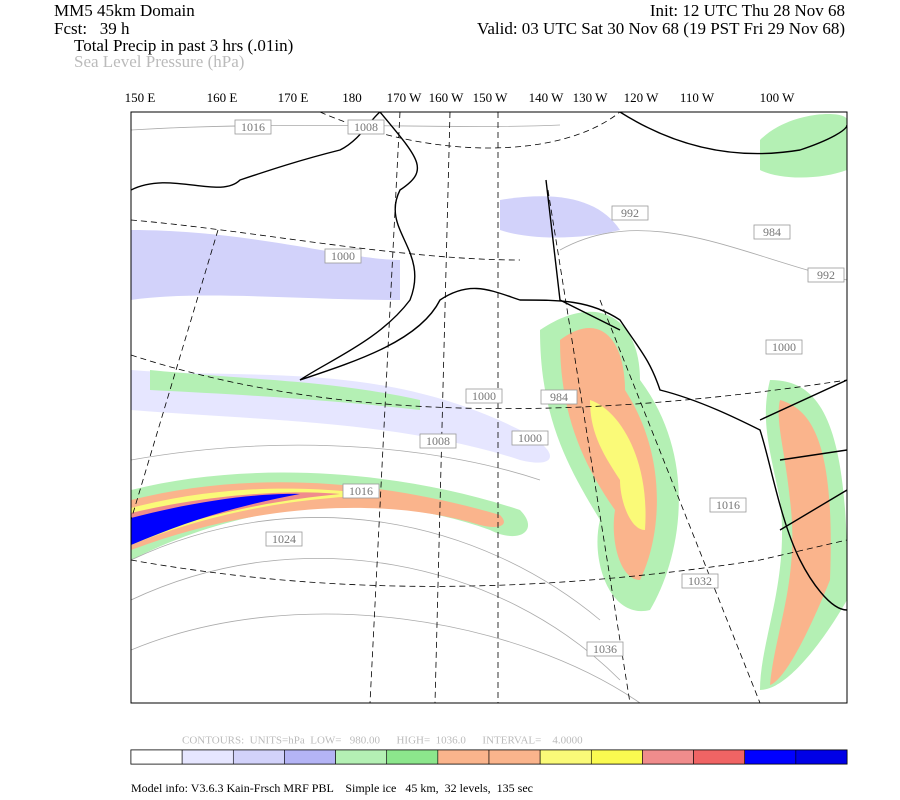 Image resolution: width=900 pixels, height=800 pixels. I want to click on longitude-label: 160 W, so click(447, 97).